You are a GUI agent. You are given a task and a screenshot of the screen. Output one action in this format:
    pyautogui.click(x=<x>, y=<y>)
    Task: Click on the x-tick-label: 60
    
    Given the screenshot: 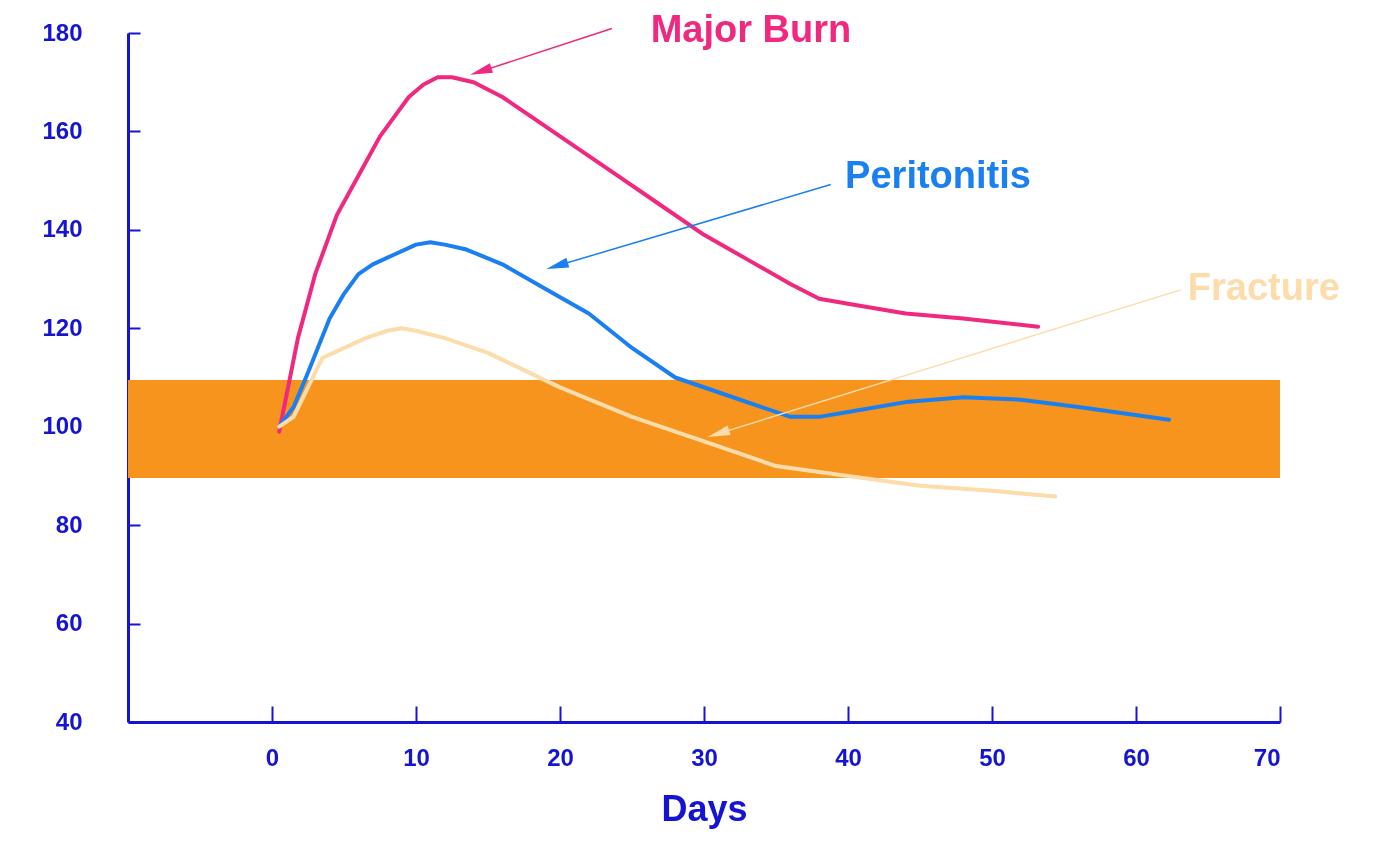 What is the action you would take?
    pyautogui.click(x=1136, y=757)
    